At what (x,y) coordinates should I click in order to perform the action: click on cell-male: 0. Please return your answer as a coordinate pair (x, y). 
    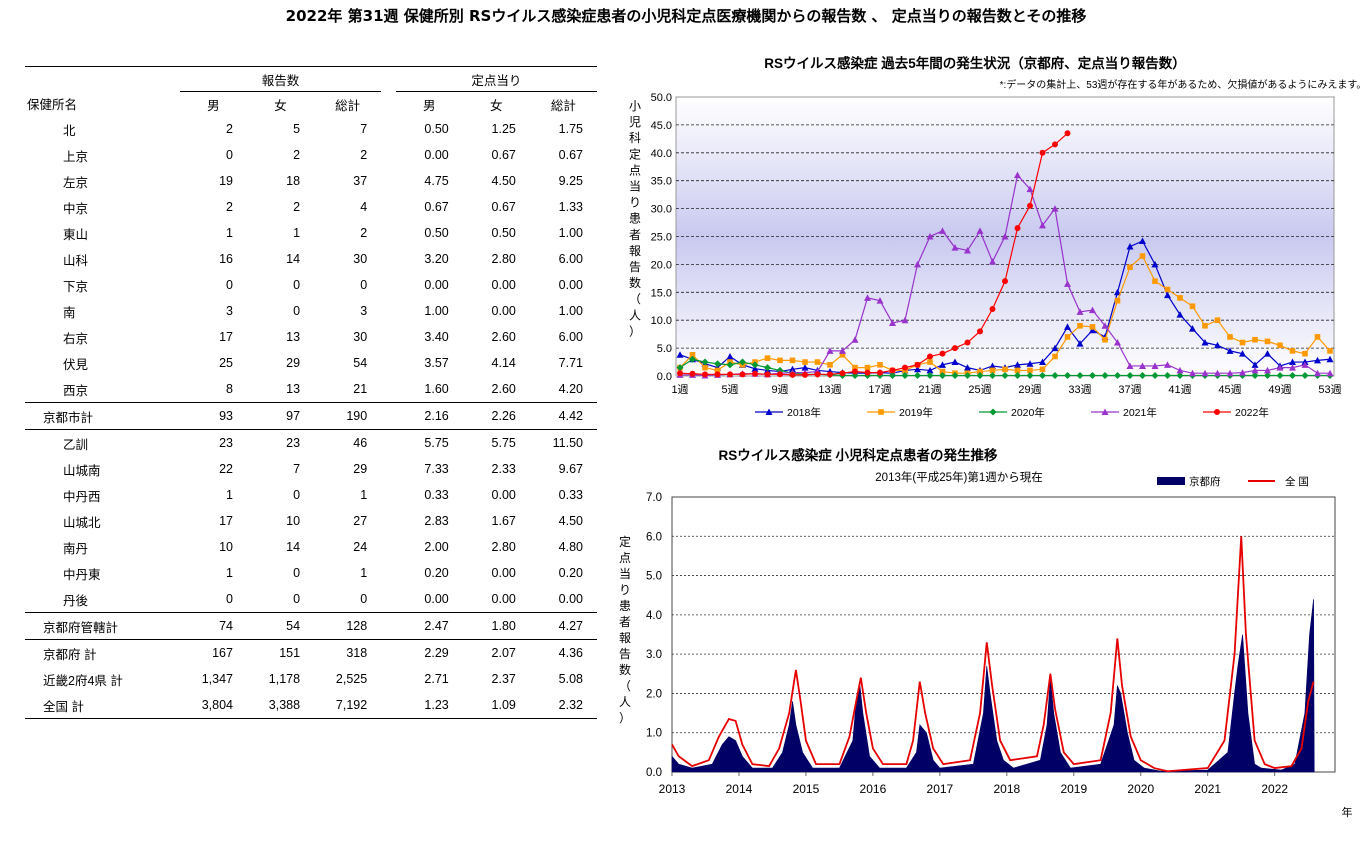
    Looking at the image, I should click on (229, 155).